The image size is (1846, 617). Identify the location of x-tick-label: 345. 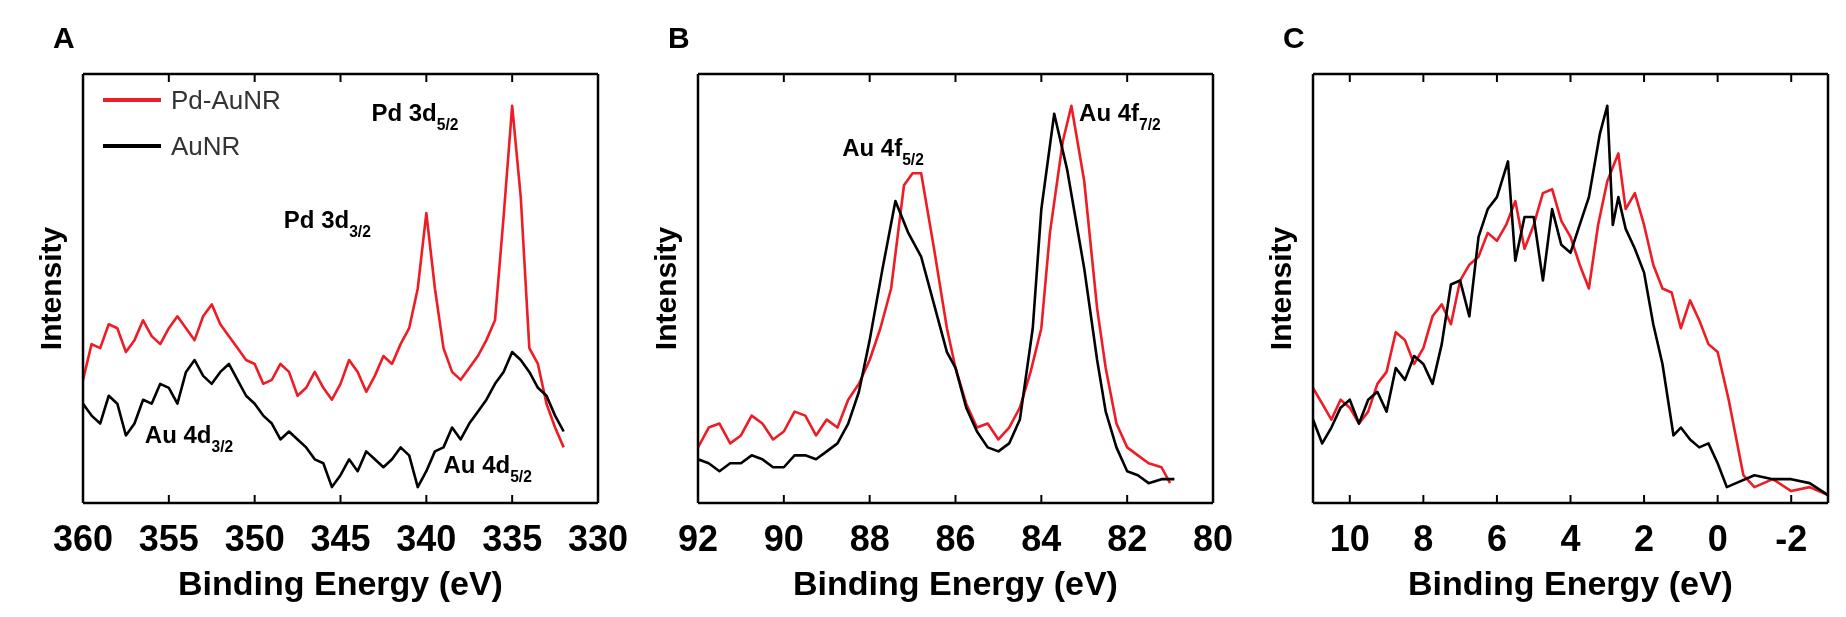
(340, 538).